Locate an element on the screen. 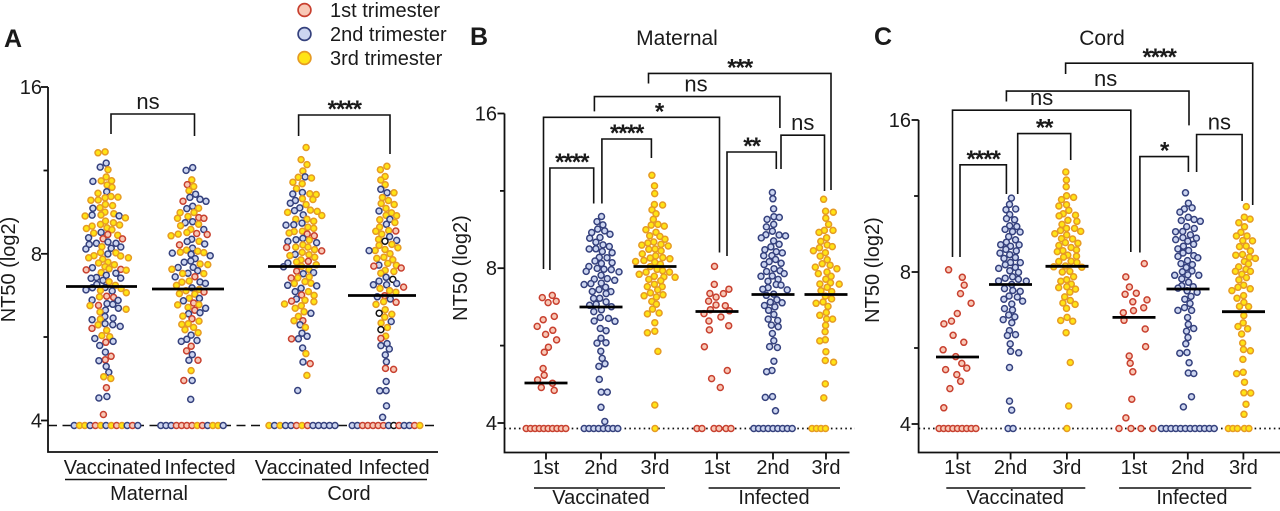 This screenshot has height=511, width=1280. svg-text: C is located at coordinates (883, 37).